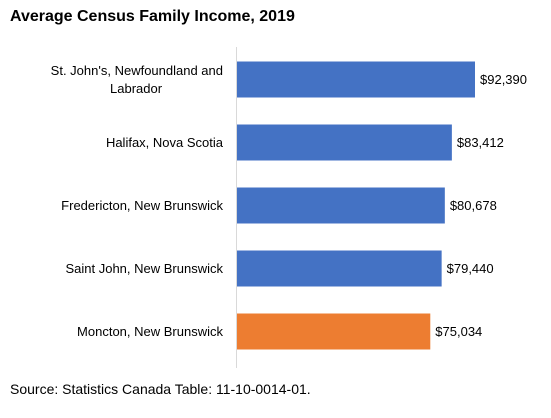 This screenshot has width=551, height=418. I want to click on bar-saint-john-new-brunswick, so click(339, 268).